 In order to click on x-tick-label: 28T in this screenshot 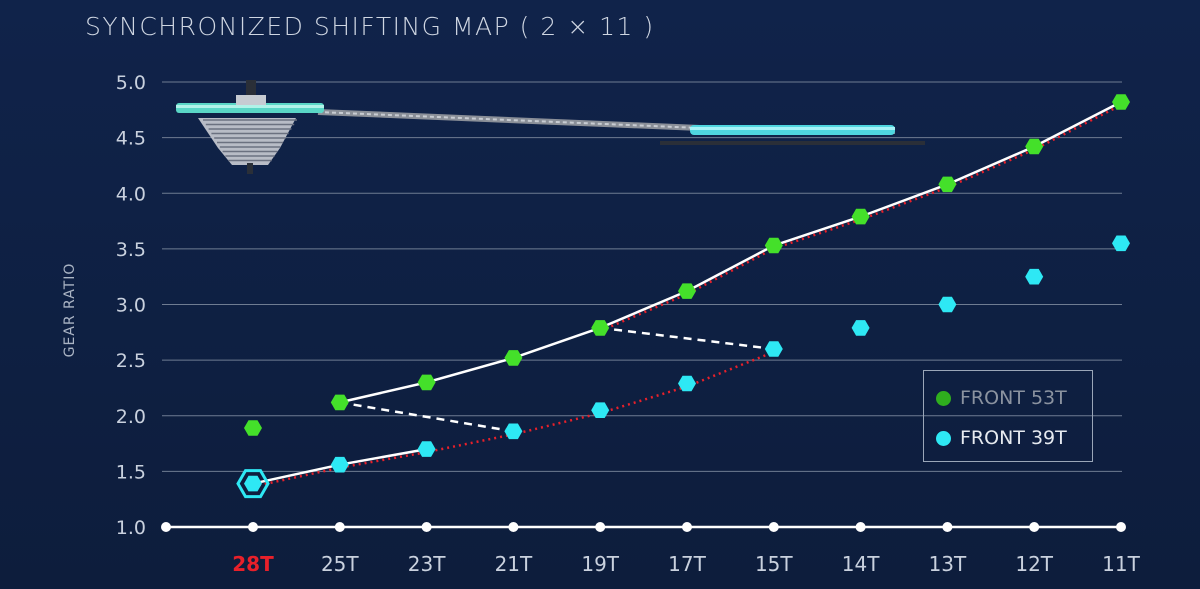, I will do `click(253, 564)`.